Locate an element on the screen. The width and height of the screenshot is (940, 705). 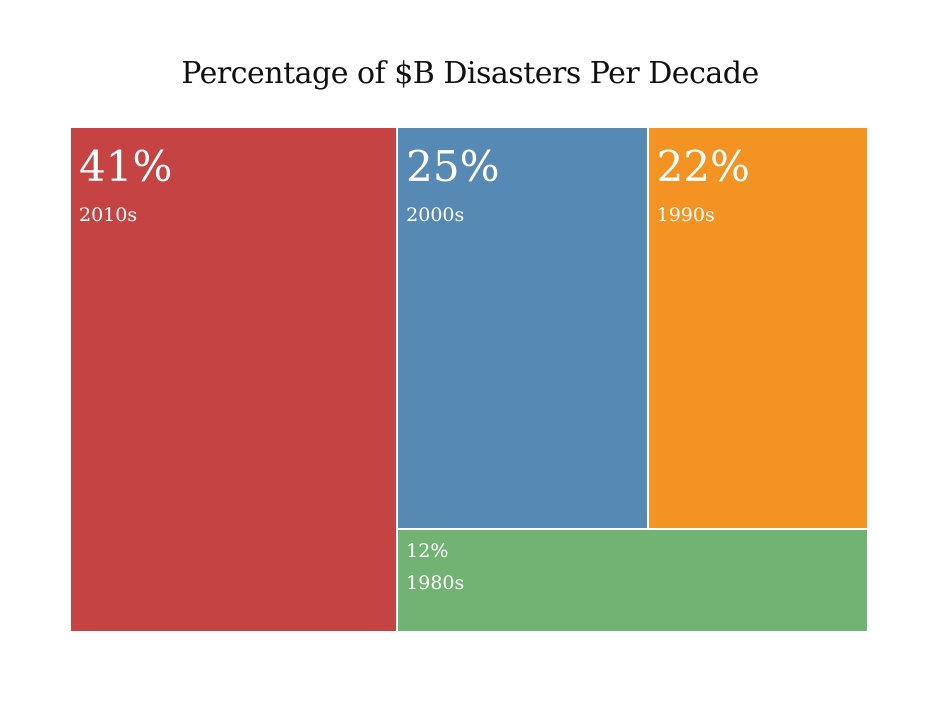
treemap-tile-1980s: 12% 1980s is located at coordinates (632, 580).